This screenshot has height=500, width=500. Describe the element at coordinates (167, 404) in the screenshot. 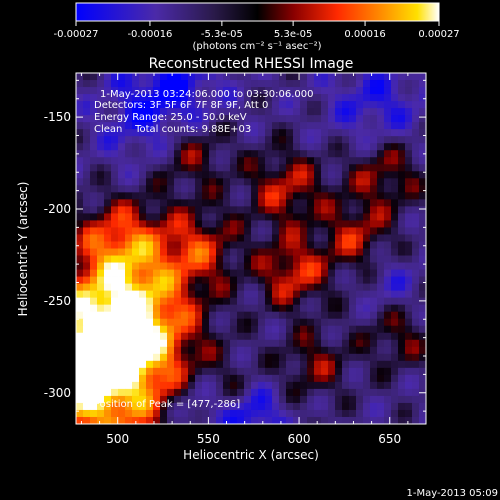

I see `peak-position-label: Position of Peak = [477,-286]` at that location.